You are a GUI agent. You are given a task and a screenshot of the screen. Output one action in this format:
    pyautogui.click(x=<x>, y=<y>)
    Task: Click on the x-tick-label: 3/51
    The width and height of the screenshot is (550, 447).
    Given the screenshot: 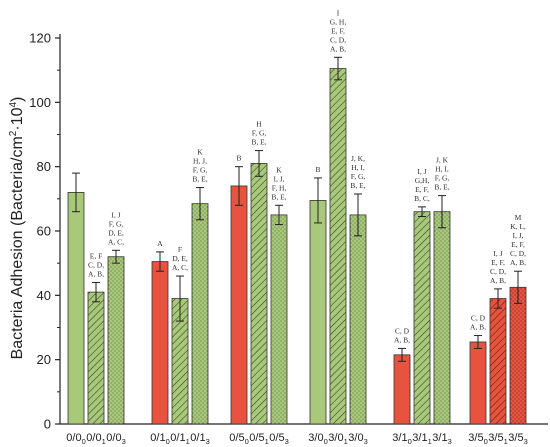 What is the action you would take?
    pyautogui.click(x=497, y=439)
    